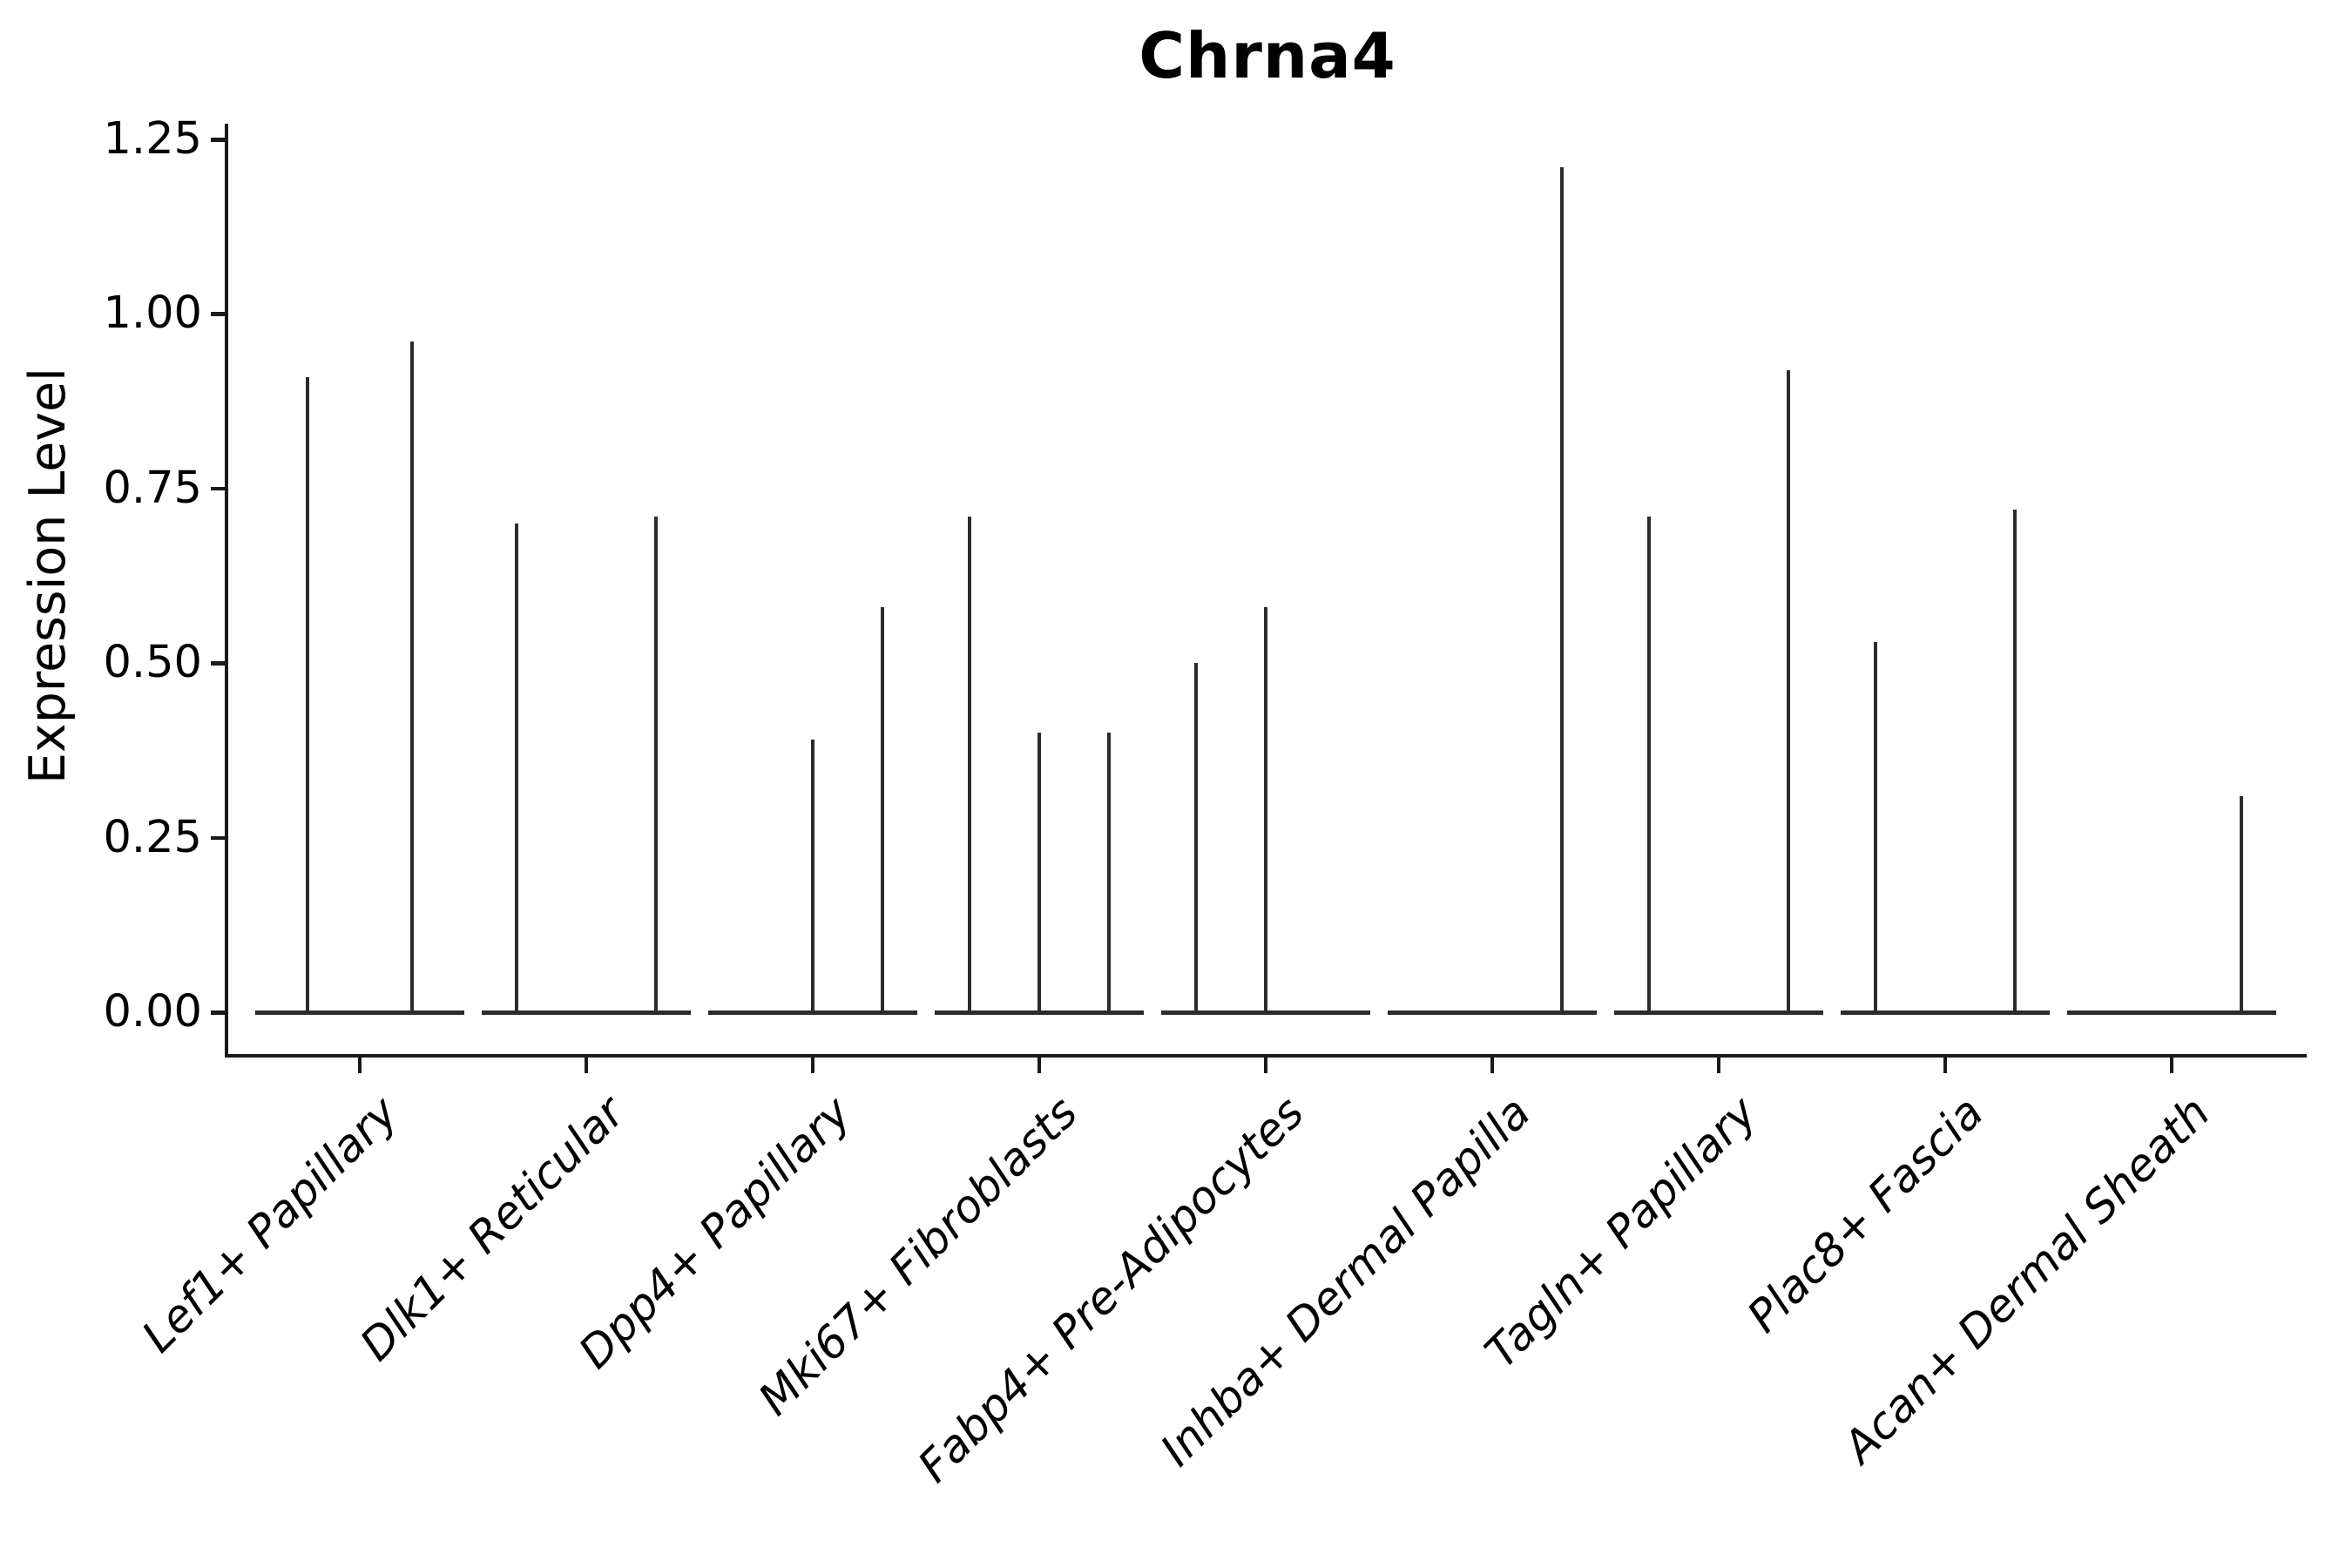 The width and height of the screenshot is (2352, 1568). I want to click on y-tick-label: 1.25, so click(152, 139).